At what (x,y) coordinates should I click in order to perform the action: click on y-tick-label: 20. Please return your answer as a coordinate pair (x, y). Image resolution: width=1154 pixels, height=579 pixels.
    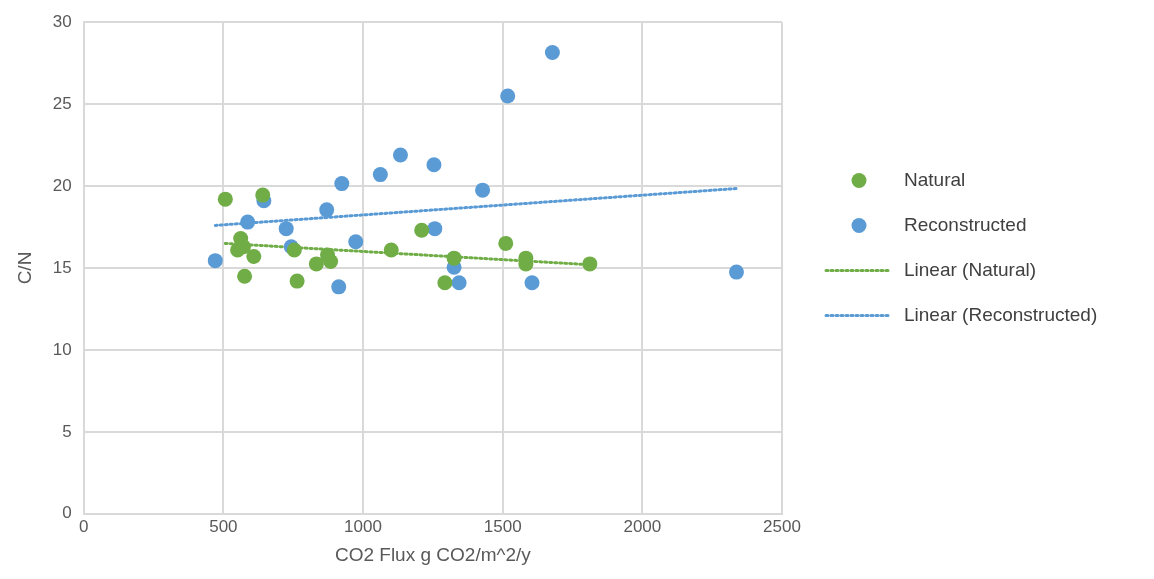
    Looking at the image, I should click on (62, 185).